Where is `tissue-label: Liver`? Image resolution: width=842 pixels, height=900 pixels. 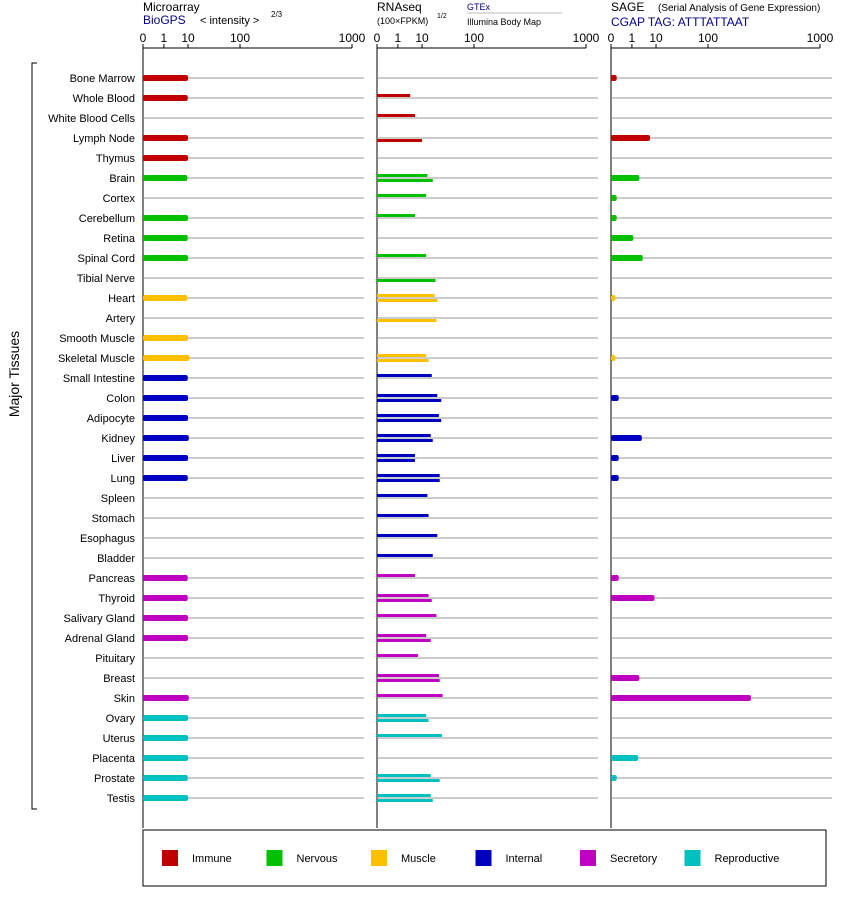
tissue-label: Liver is located at coordinates (123, 459).